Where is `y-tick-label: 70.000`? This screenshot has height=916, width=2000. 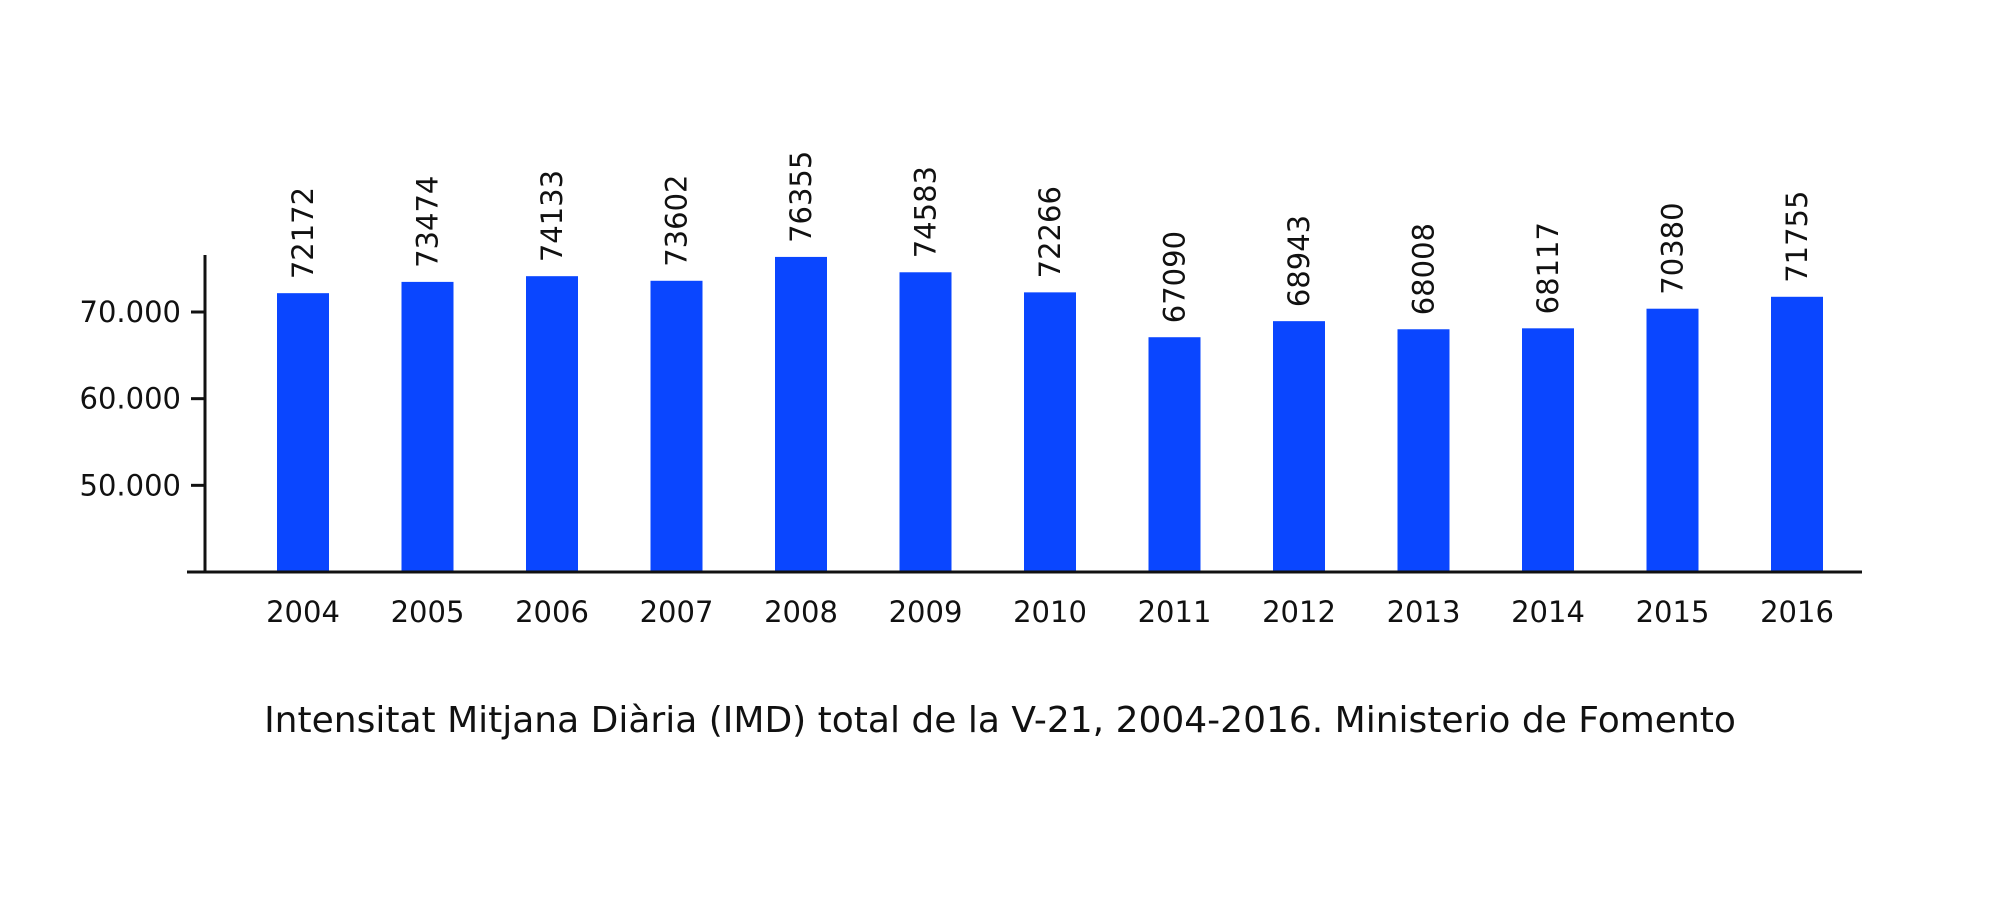 y-tick-label: 70.000 is located at coordinates (130, 312).